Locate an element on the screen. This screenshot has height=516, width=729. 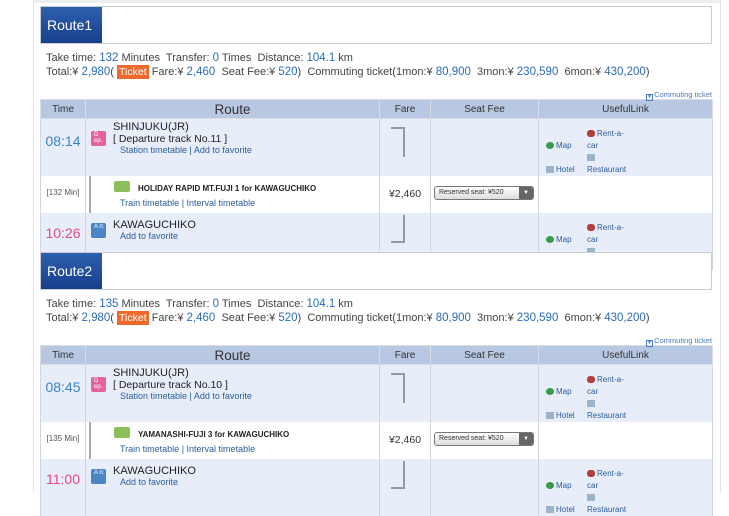
label: 6mon:¥ is located at coordinates (583, 72).